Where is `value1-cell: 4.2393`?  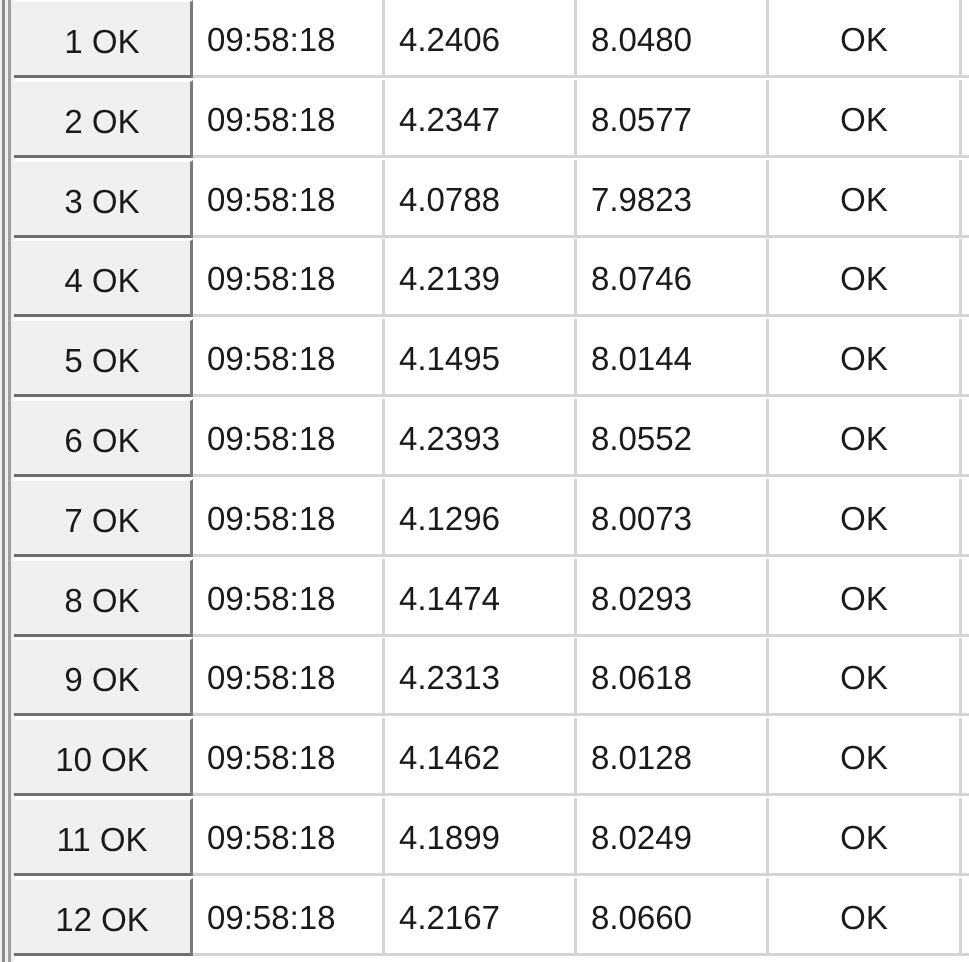 value1-cell: 4.2393 is located at coordinates (481, 438).